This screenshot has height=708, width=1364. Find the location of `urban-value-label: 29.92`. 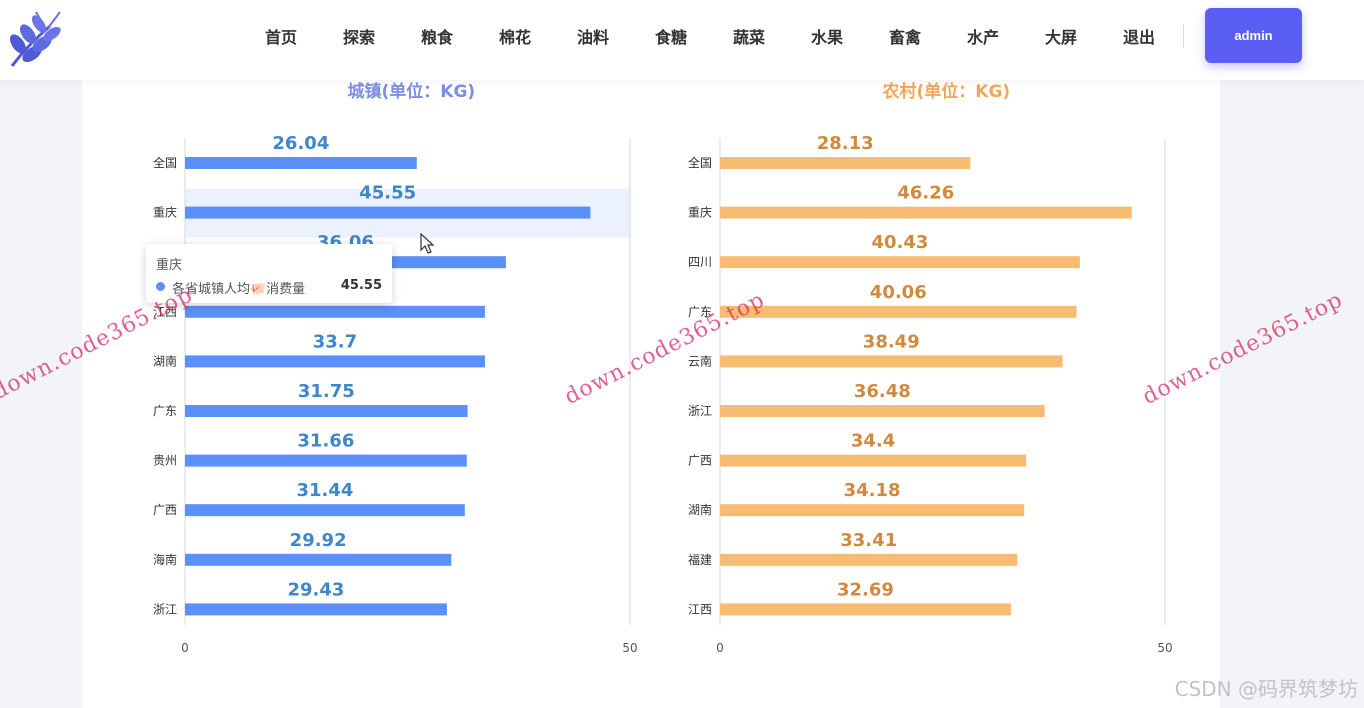

urban-value-label: 29.92 is located at coordinates (318, 540).